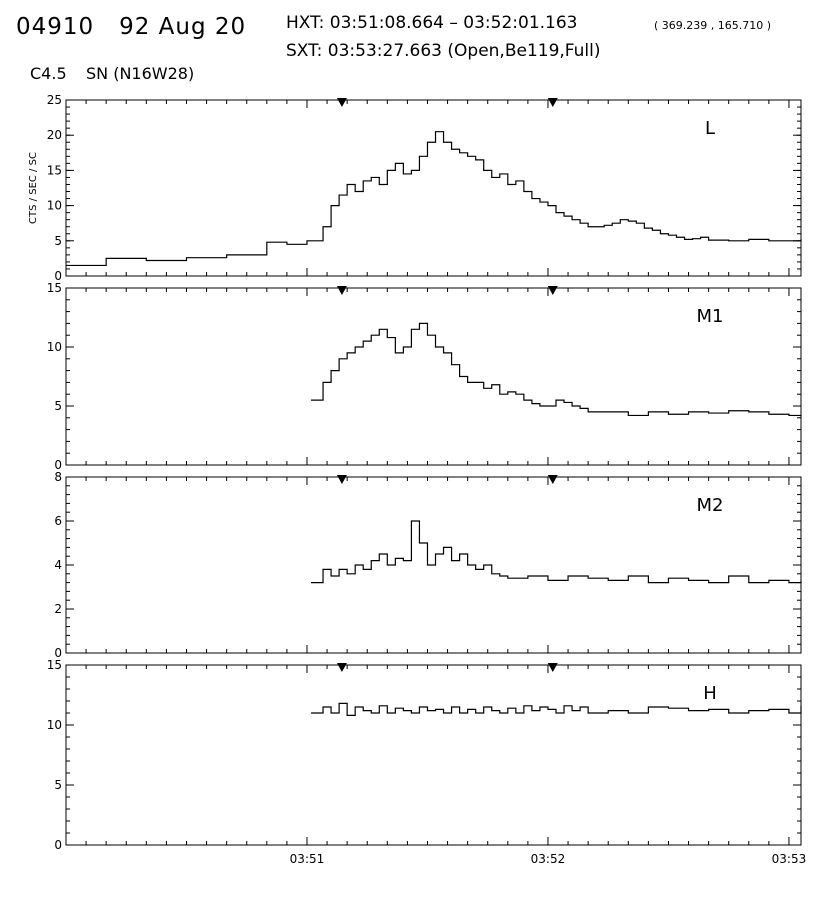 The height and width of the screenshot is (900, 816). Describe the element at coordinates (443, 51) in the screenshot. I see `sxt-info: SXT: 03:53:27.663 (Open,Be119,Full)` at that location.